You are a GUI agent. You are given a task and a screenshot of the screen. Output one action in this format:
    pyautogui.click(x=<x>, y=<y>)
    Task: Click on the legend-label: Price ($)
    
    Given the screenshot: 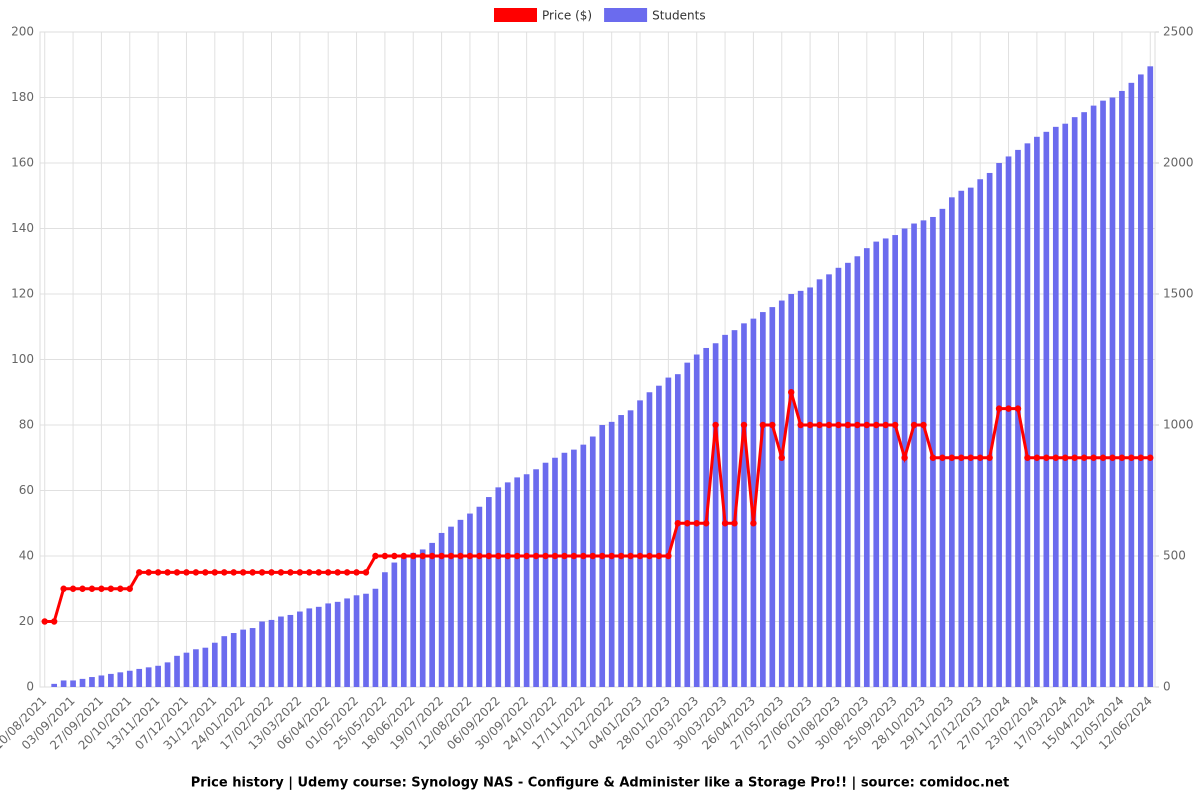 What is the action you would take?
    pyautogui.click(x=567, y=16)
    